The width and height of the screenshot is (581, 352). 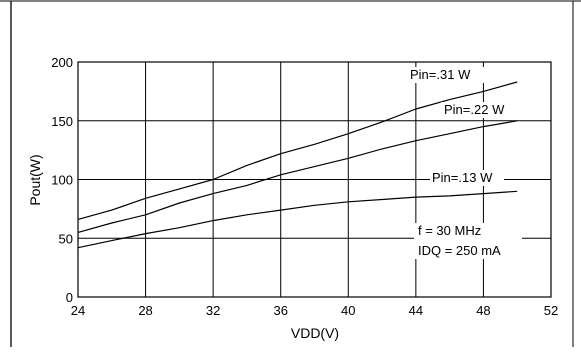 What do you see at coordinates (314, 310) in the screenshot?
I see `x-tick-labels: 24 28 32 36 40 44 48 52` at bounding box center [314, 310].